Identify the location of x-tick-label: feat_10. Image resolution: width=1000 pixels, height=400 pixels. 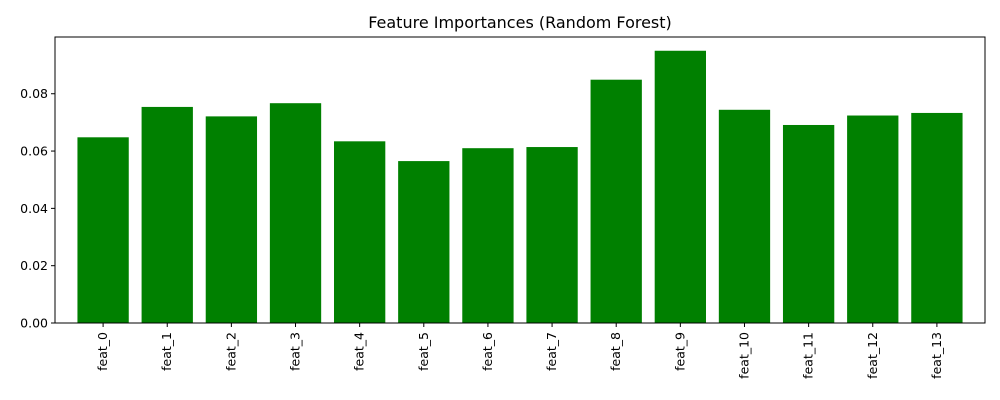
(743, 355).